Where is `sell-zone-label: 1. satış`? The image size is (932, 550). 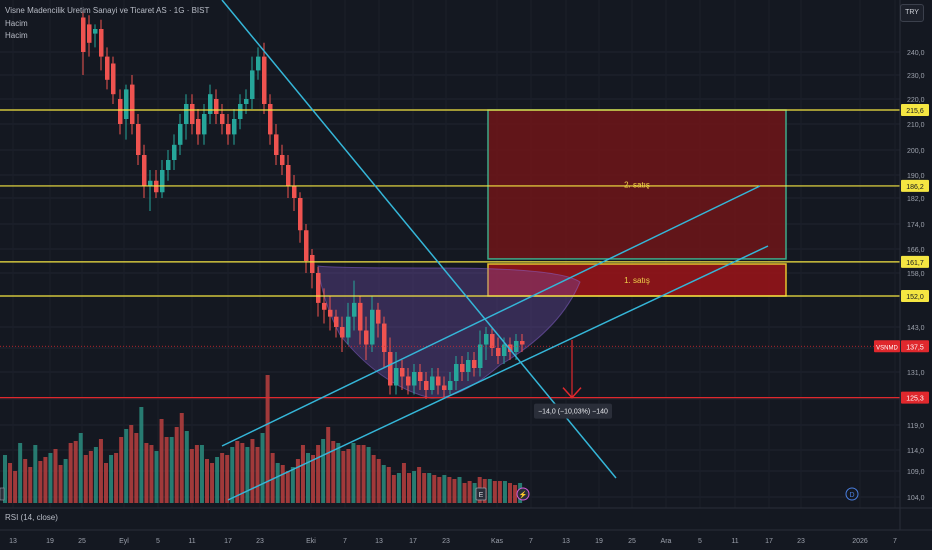
sell-zone-label: 1. satış is located at coordinates (637, 280).